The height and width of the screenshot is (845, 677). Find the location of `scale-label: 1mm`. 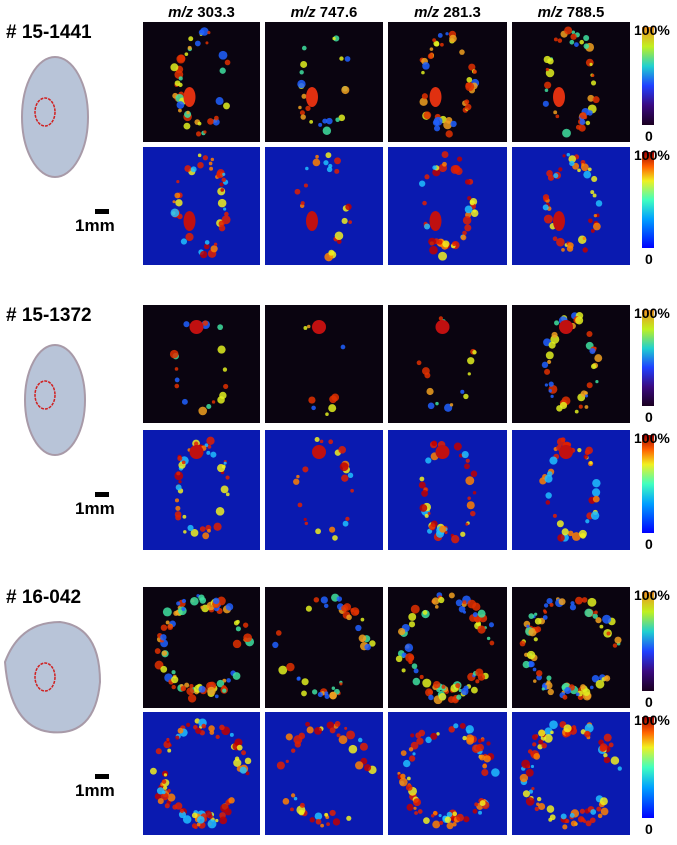

scale-label: 1mm is located at coordinates (95, 790).